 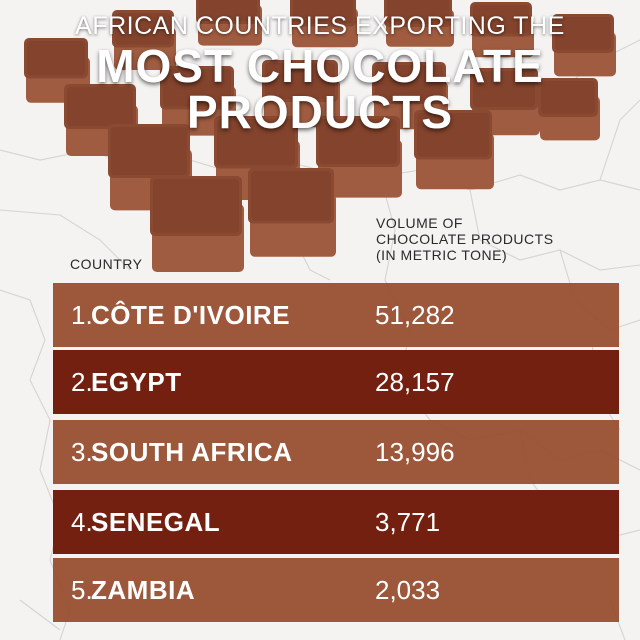 I want to click on table-row: 4. SENEGAL 3,771, so click(x=336, y=522).